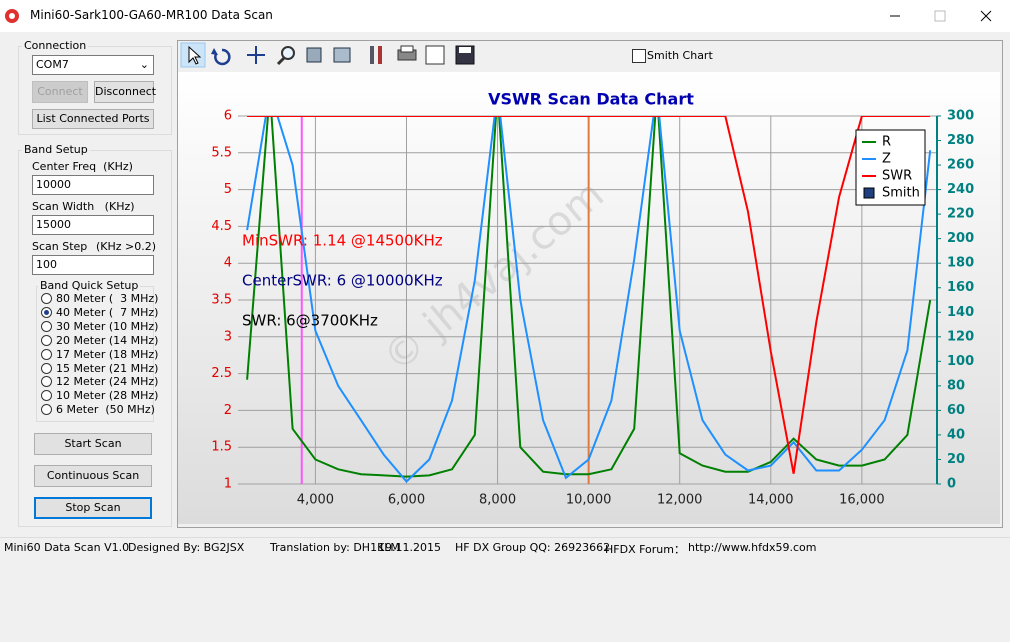  Describe the element at coordinates (960, 361) in the screenshot. I see `y2-tick-label: 100` at that location.